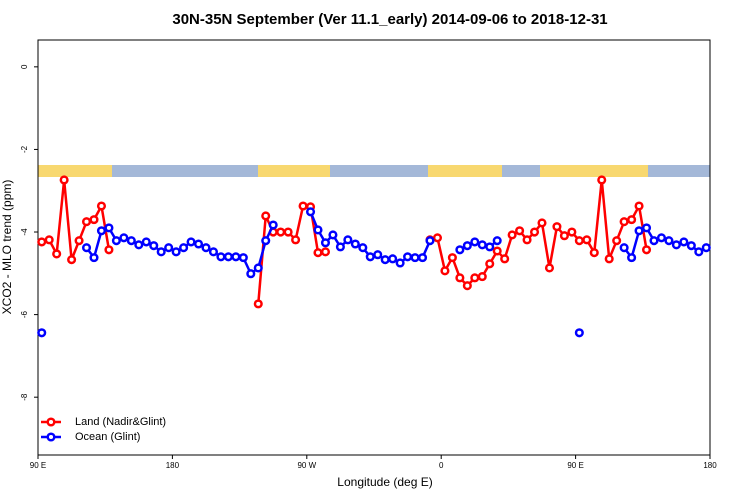 This screenshot has width=750, height=500. I want to click on y-tick-label: -8, so click(24, 397).